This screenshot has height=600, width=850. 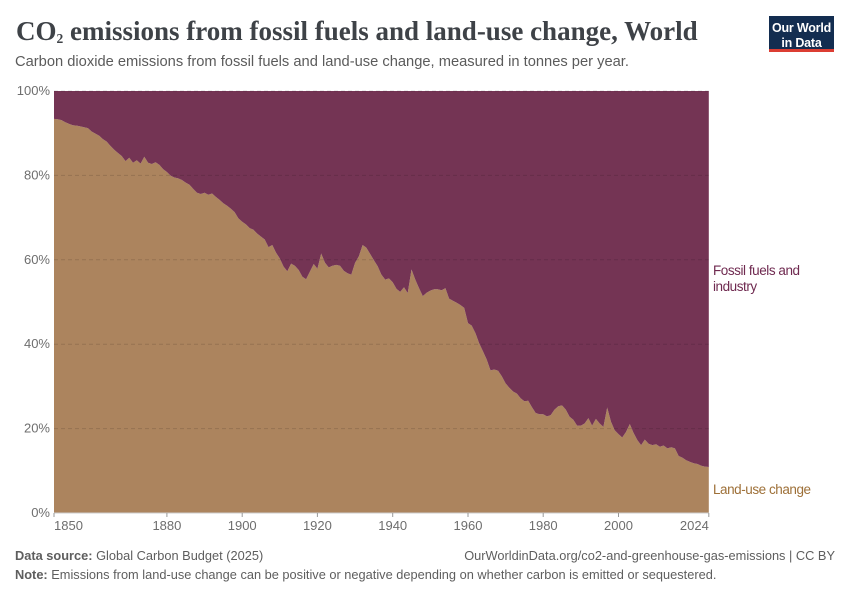 I want to click on svg-text: 1940, so click(x=392, y=525).